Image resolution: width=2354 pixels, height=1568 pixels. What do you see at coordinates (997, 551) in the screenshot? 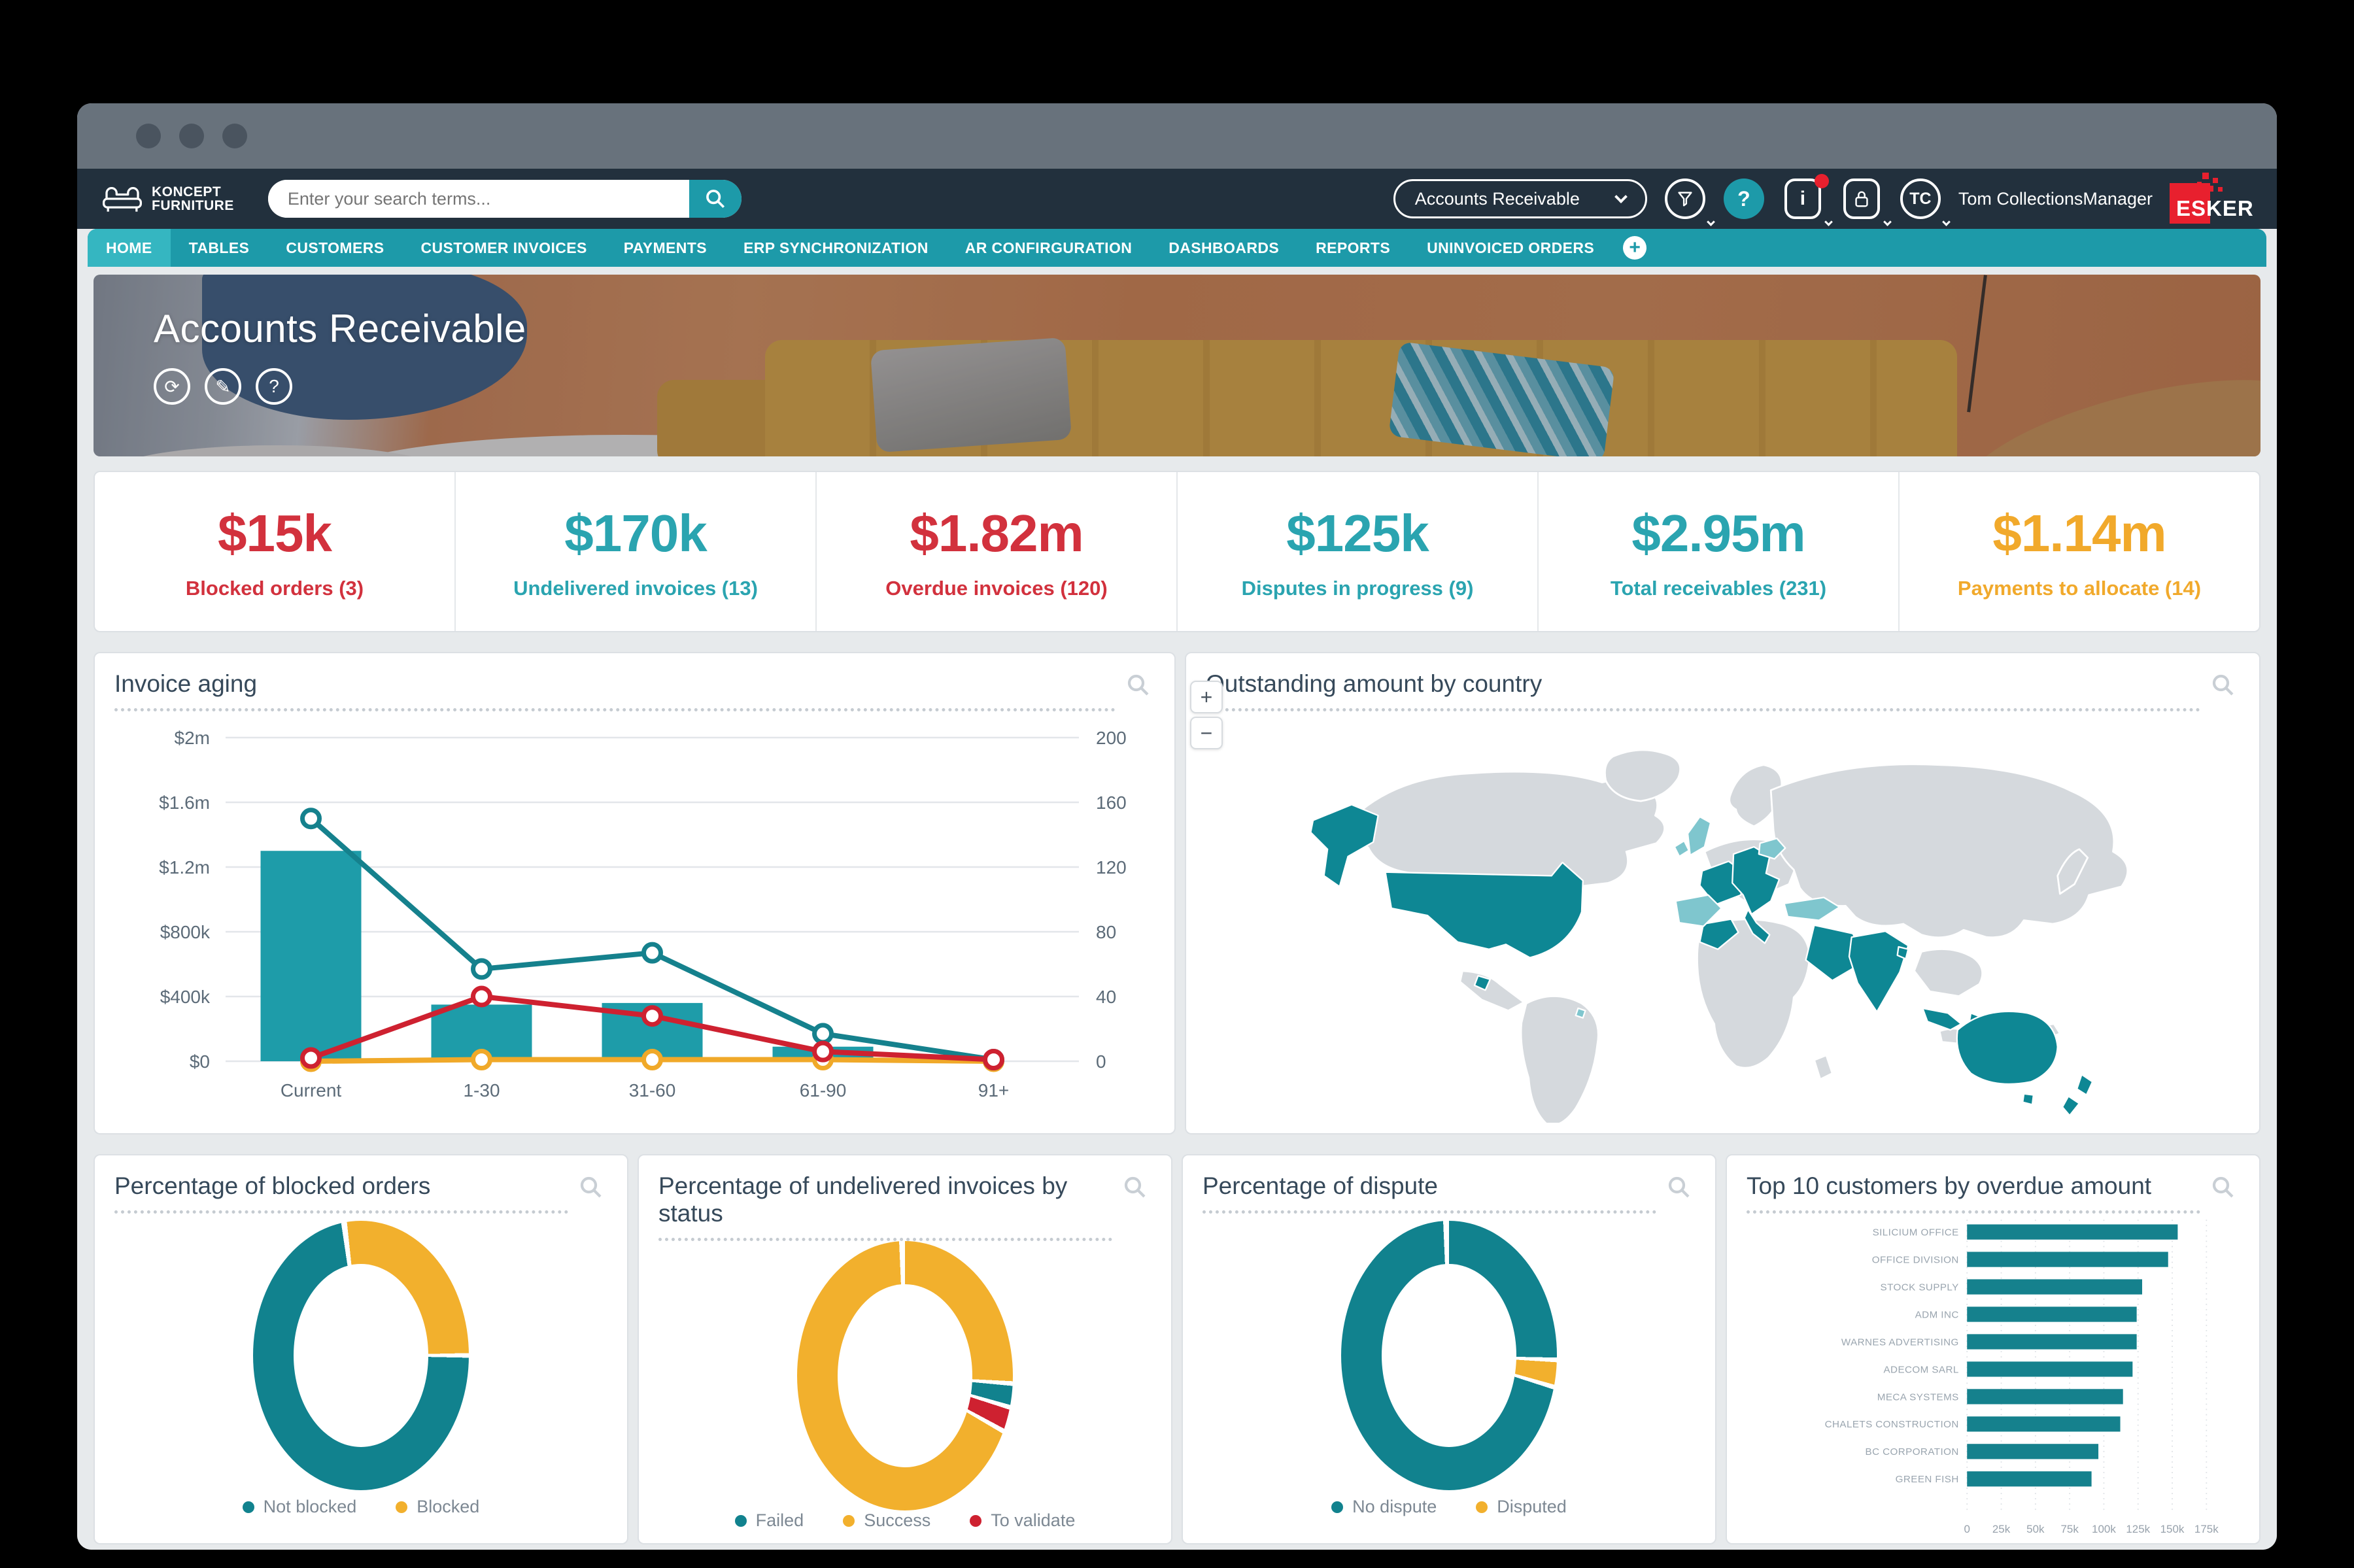
I see `kpi-overdue-invoices-120-: $1.82m Overdue invoices (120)` at bounding box center [997, 551].